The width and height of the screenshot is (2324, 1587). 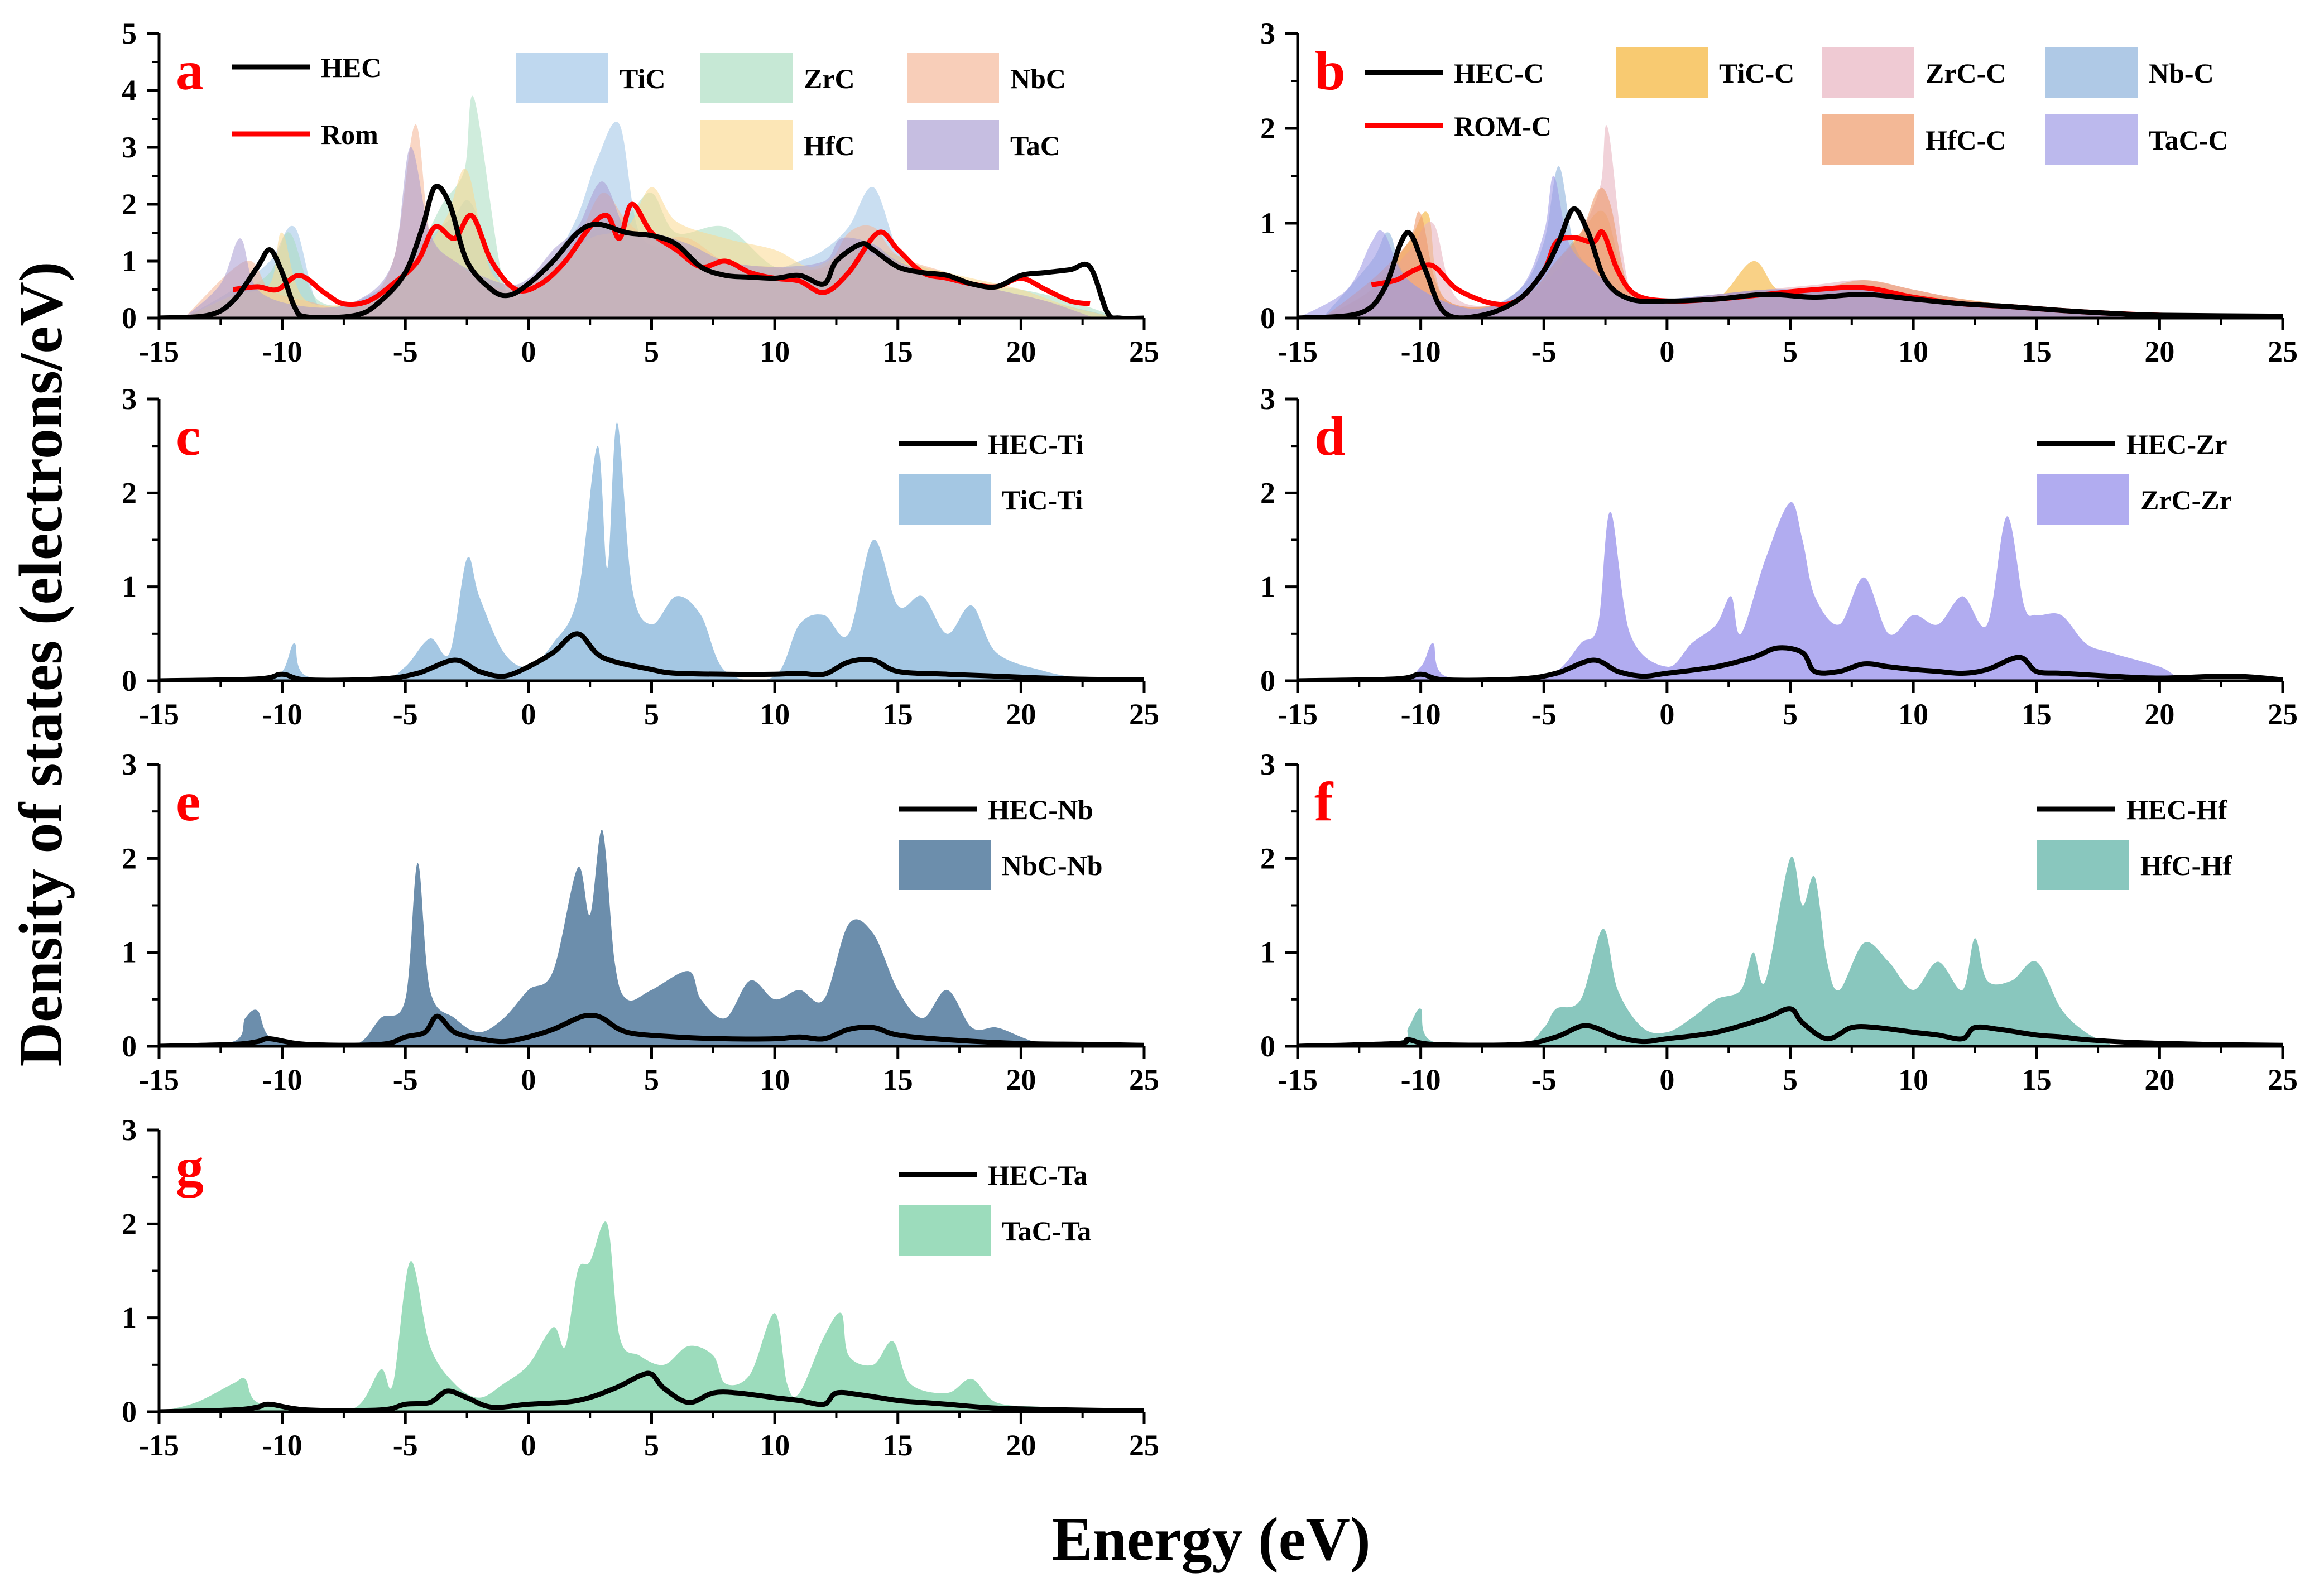 What do you see at coordinates (1210, 1539) in the screenshot?
I see `x-axis-title: Energy (eV)` at bounding box center [1210, 1539].